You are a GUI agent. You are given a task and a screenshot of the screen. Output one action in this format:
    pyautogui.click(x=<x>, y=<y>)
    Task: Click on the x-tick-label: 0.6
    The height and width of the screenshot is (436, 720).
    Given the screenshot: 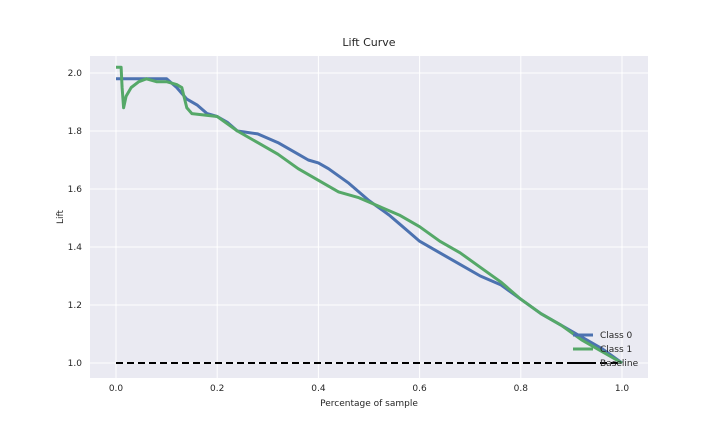 What is the action you would take?
    pyautogui.click(x=419, y=389)
    